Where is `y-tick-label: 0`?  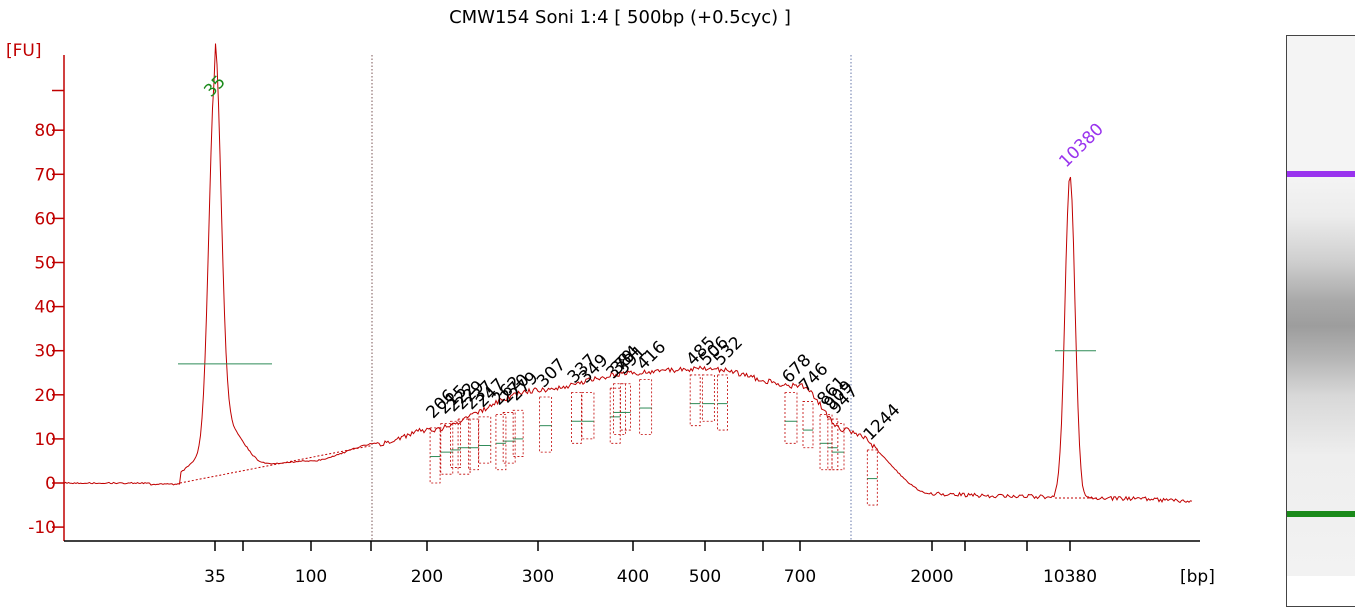 y-tick-label: 0 is located at coordinates (50, 484).